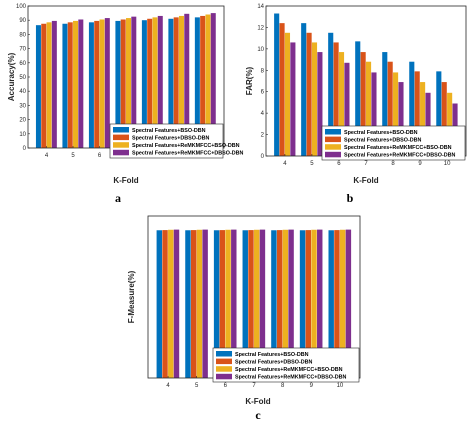 The image size is (474, 426). Describe the element at coordinates (333, 154) in the screenshot. I see `far-legend-swatch-remkmfcc-dbso-dbn` at that location.